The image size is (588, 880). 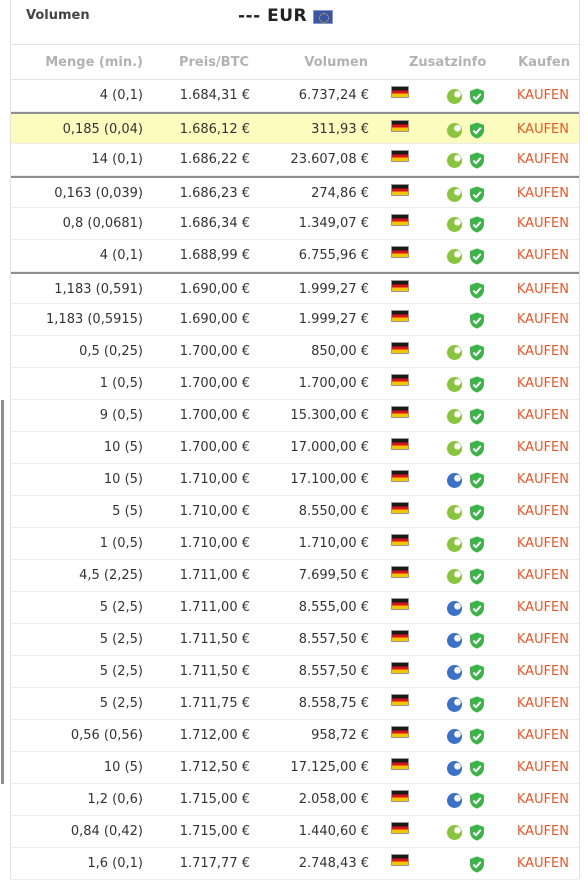 I want to click on header-volumen: Volumen, so click(x=336, y=62).